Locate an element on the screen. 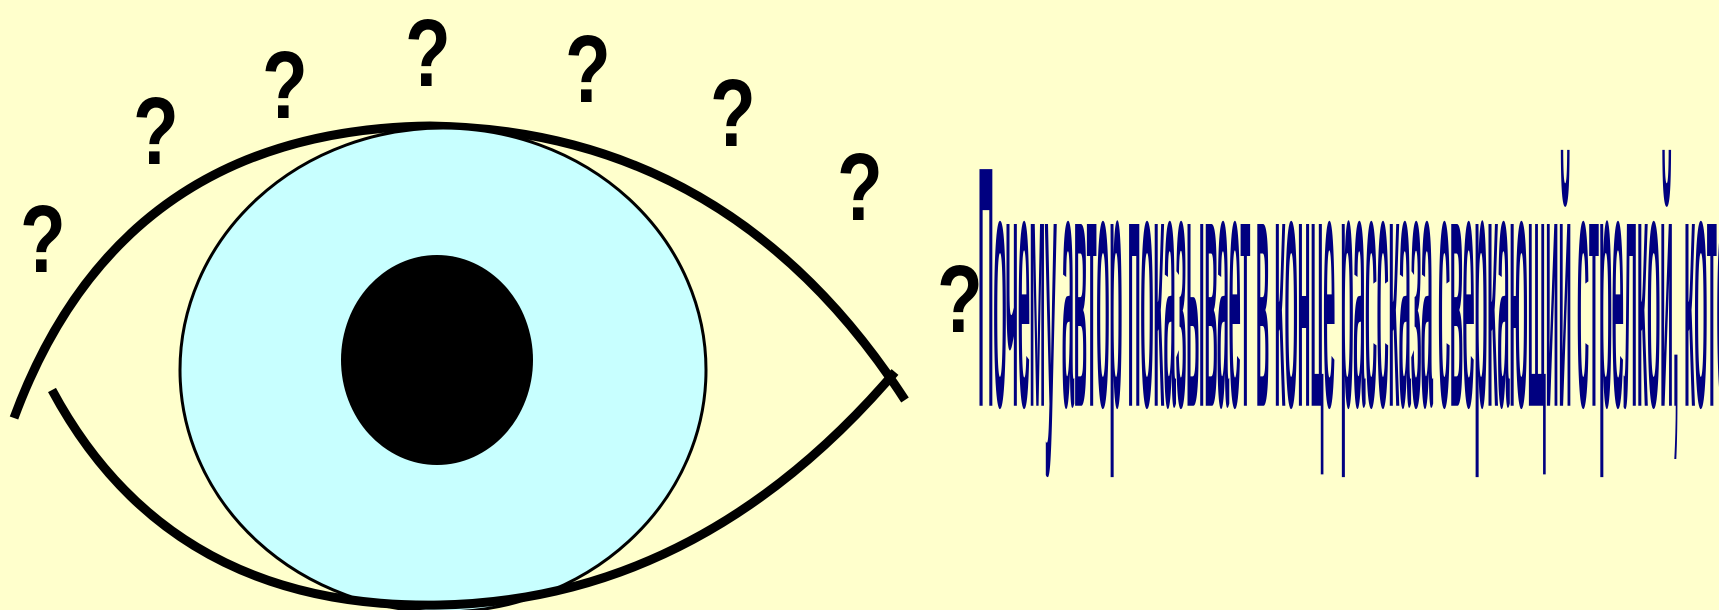 The width and height of the screenshot is (1719, 610). question-mark-8: ? is located at coordinates (960, 299).